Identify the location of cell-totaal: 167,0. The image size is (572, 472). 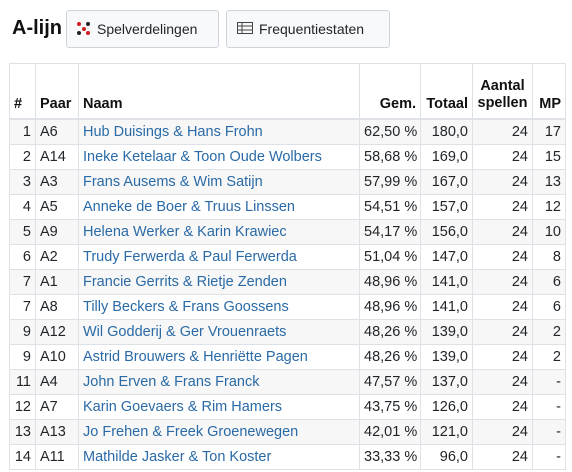
(446, 182).